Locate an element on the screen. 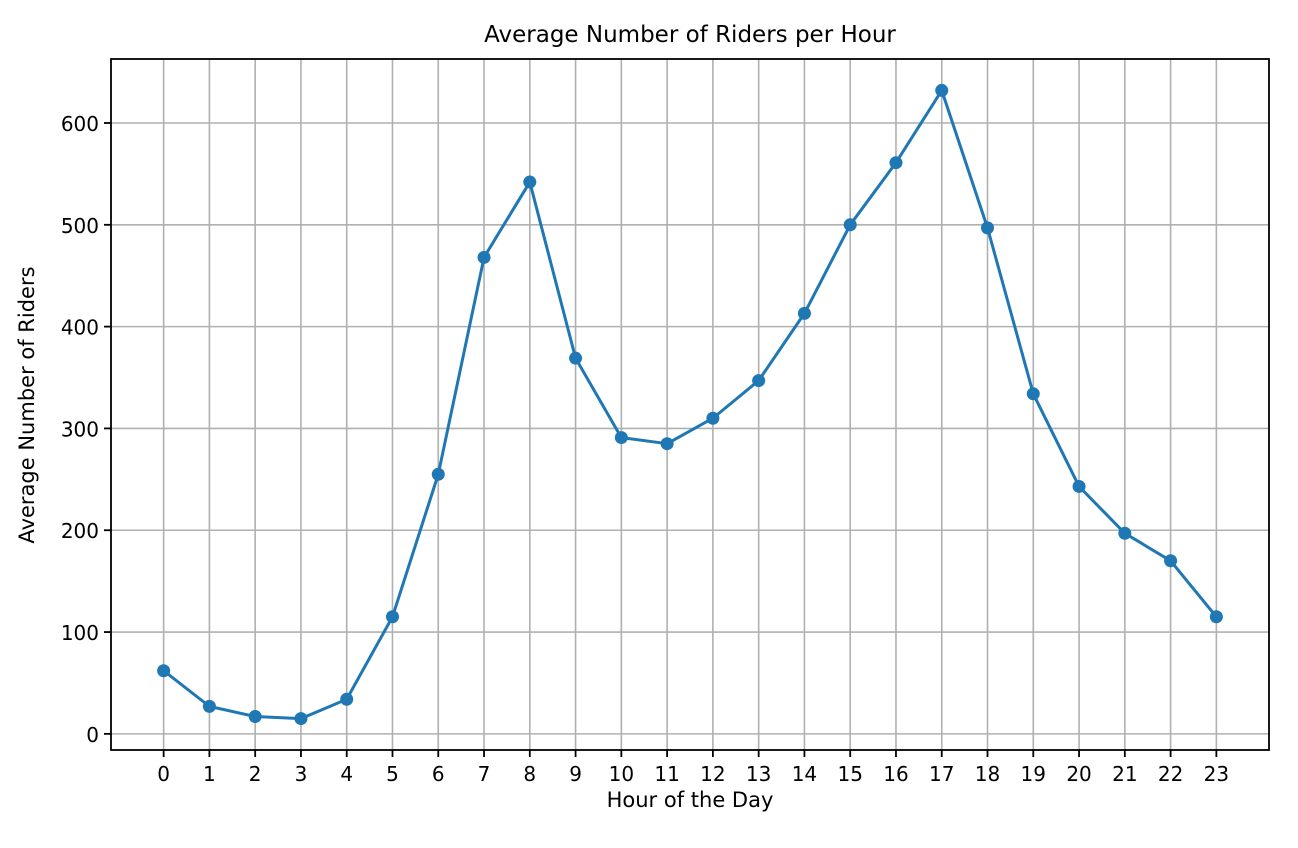 Image resolution: width=1298 pixels, height=848 pixels. x-tick-label: 4 is located at coordinates (346, 774).